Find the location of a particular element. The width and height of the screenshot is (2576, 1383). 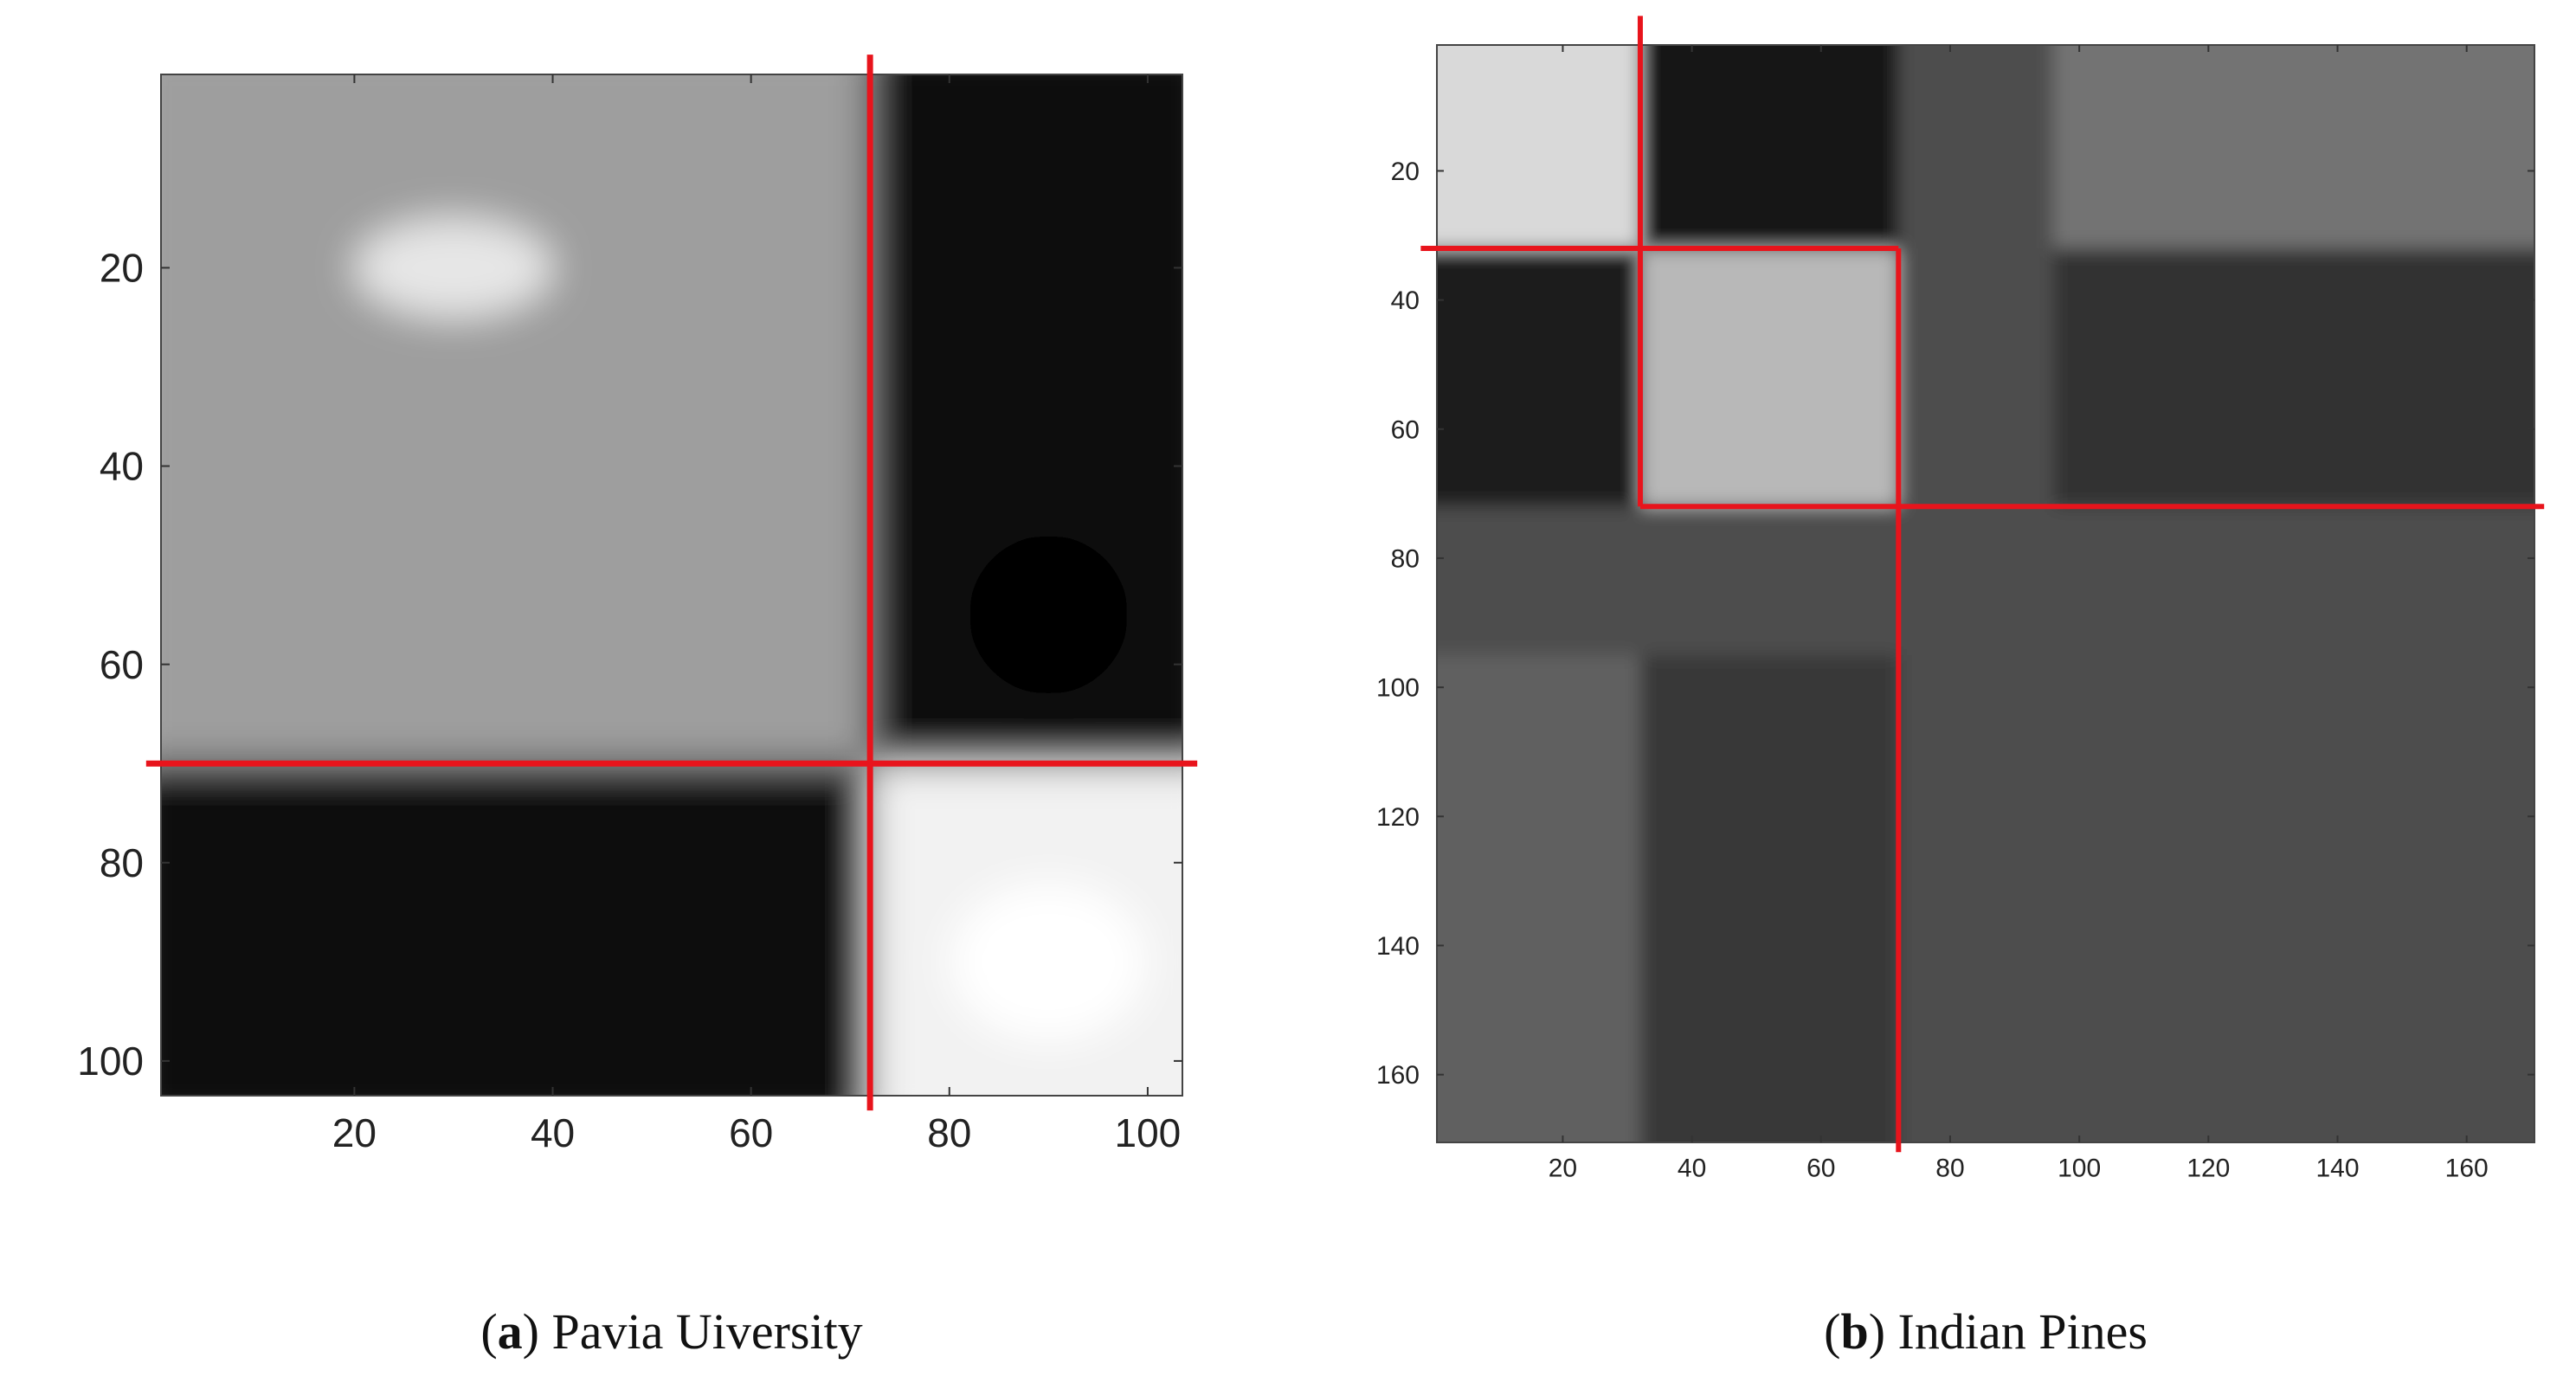

x-tick-label: 120 is located at coordinates (2208, 1169).